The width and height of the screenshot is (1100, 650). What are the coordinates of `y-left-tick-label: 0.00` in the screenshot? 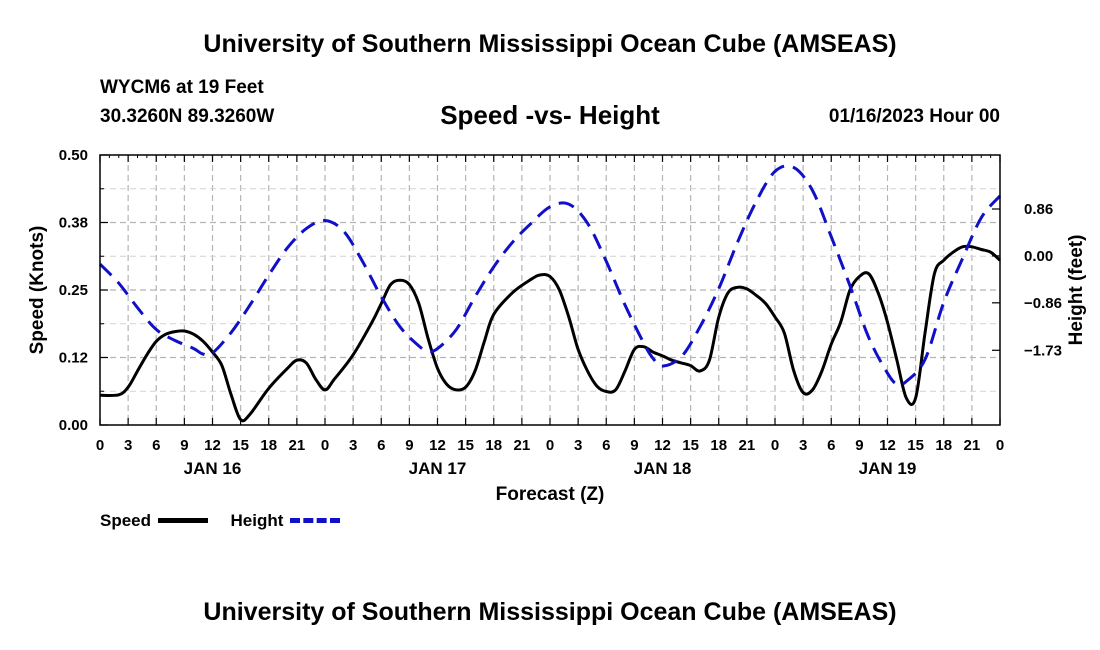 It's located at (73, 425).